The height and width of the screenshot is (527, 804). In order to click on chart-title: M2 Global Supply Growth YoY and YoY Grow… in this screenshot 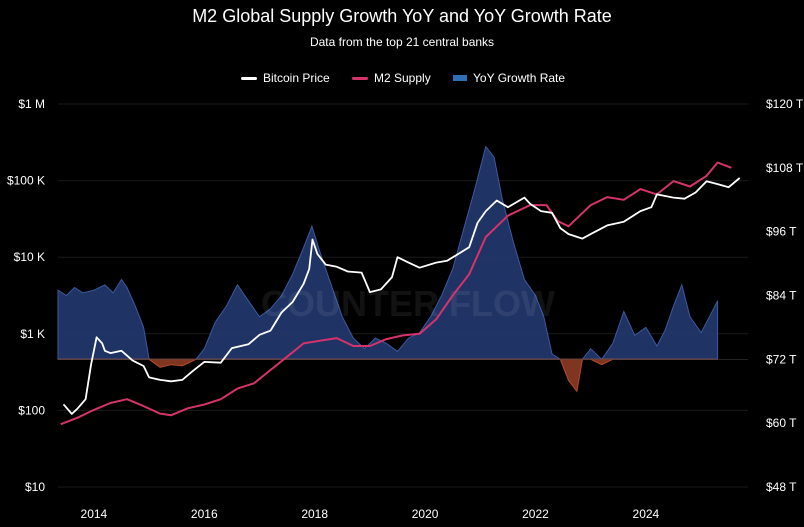, I will do `click(402, 16)`.